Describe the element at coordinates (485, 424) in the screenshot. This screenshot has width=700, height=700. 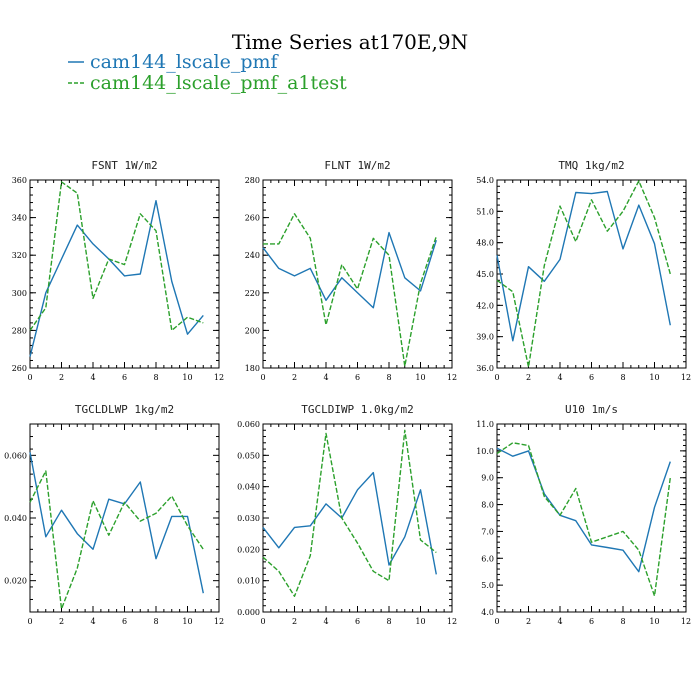
I see `y-tick-label: 11.0` at that location.